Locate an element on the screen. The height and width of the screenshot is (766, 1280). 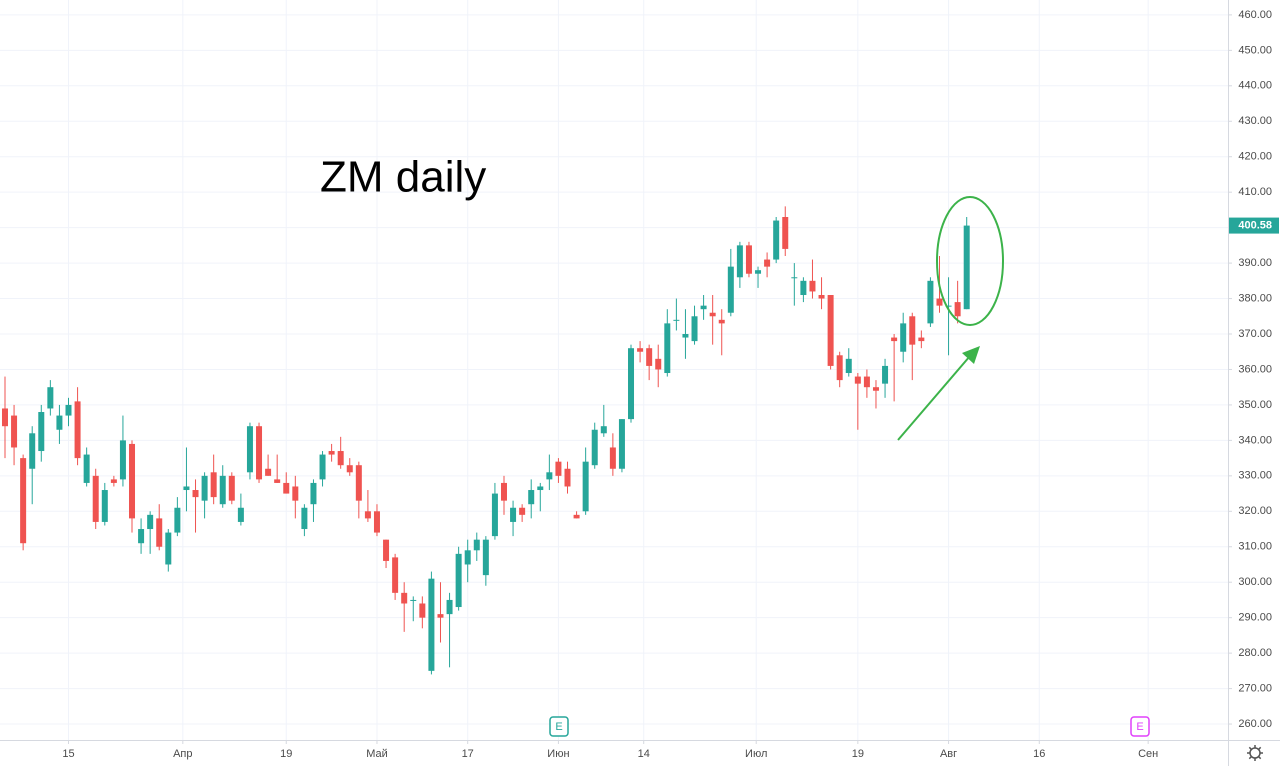
y-tick-label: 300.00 is located at coordinates (1255, 582).